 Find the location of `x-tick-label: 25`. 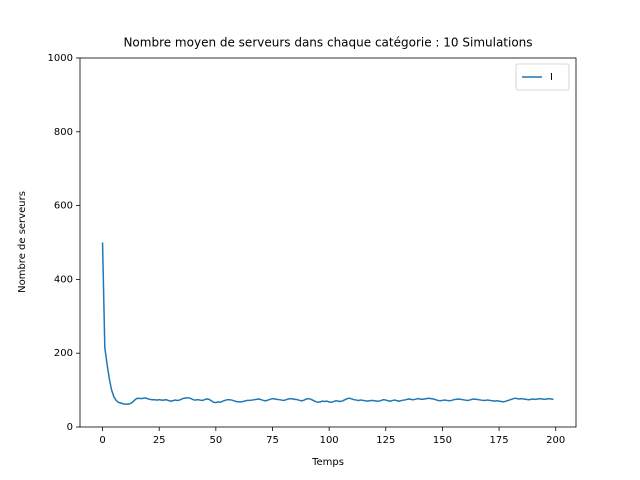

x-tick-label: 25 is located at coordinates (159, 440).